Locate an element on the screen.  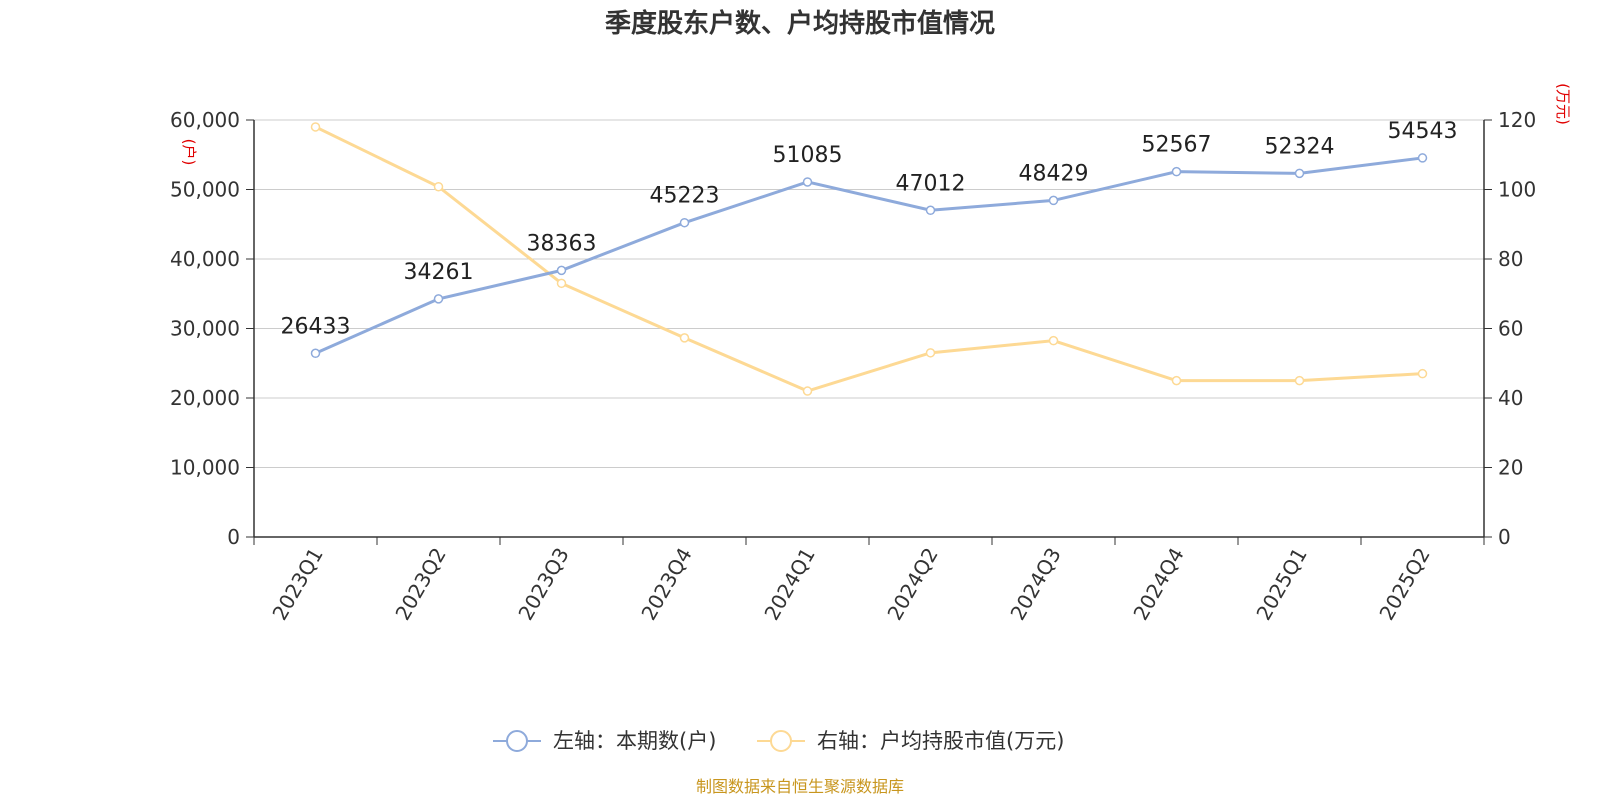
x-tick-label: 2023Q2 is located at coordinates (420, 584).